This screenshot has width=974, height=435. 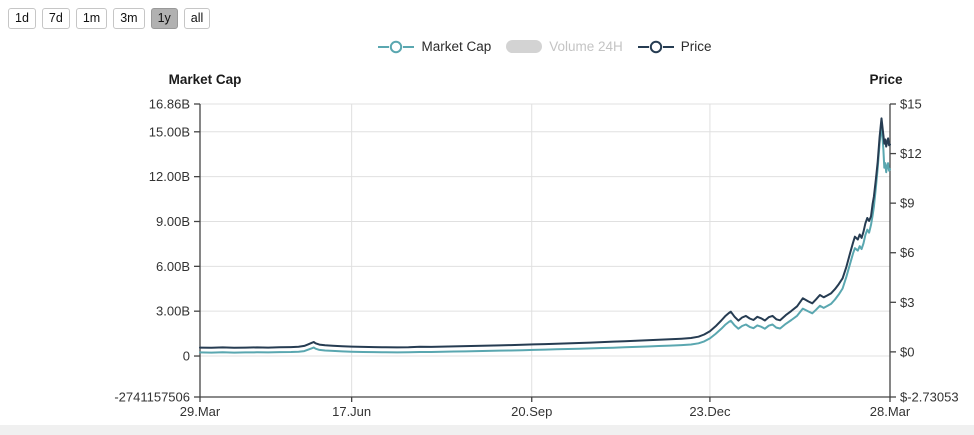 What do you see at coordinates (524, 46) in the screenshot?
I see `volume-series-swatch-icon` at bounding box center [524, 46].